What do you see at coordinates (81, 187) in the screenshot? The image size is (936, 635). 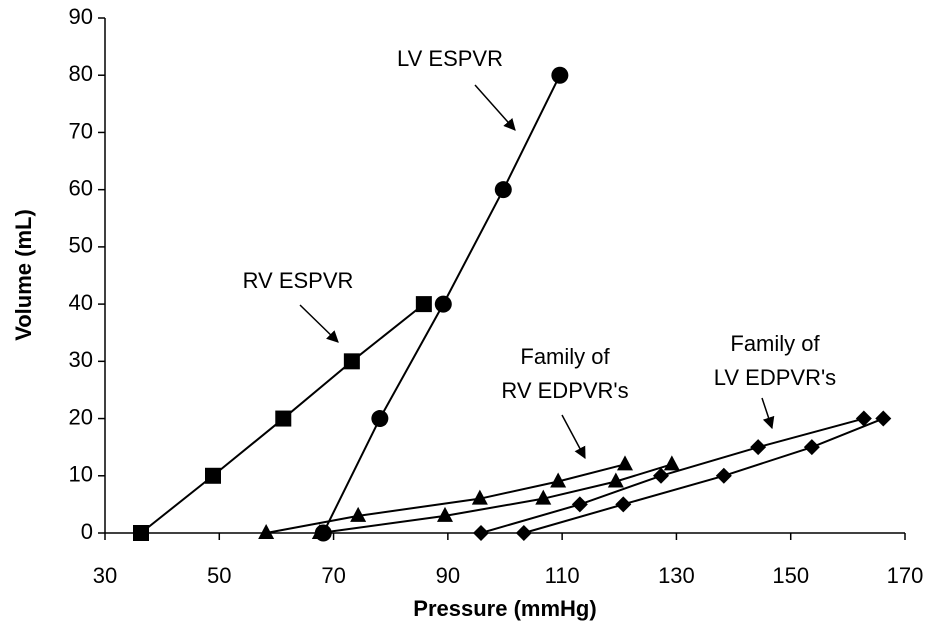 I see `y-tick-label: 60` at bounding box center [81, 187].